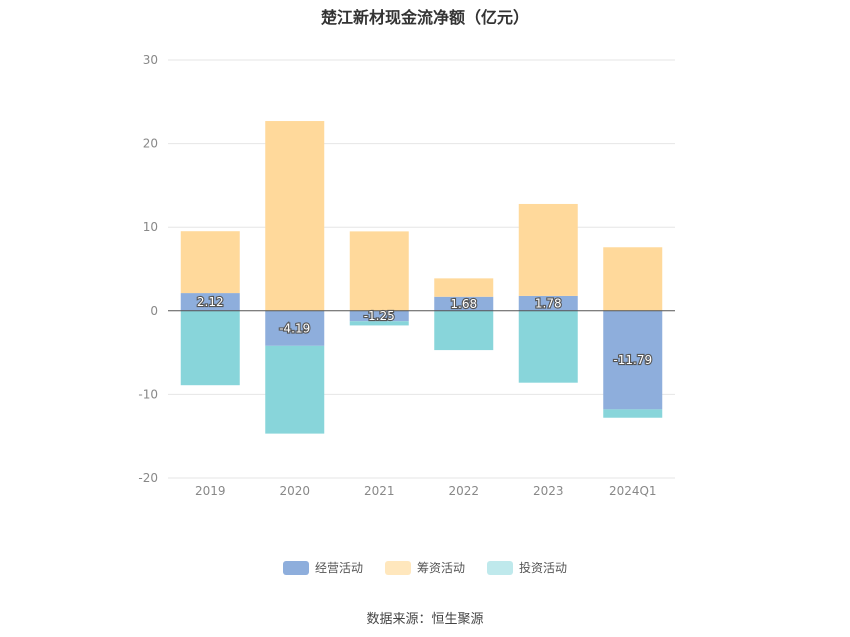  I want to click on legend-item: 经营活动, so click(322, 567).